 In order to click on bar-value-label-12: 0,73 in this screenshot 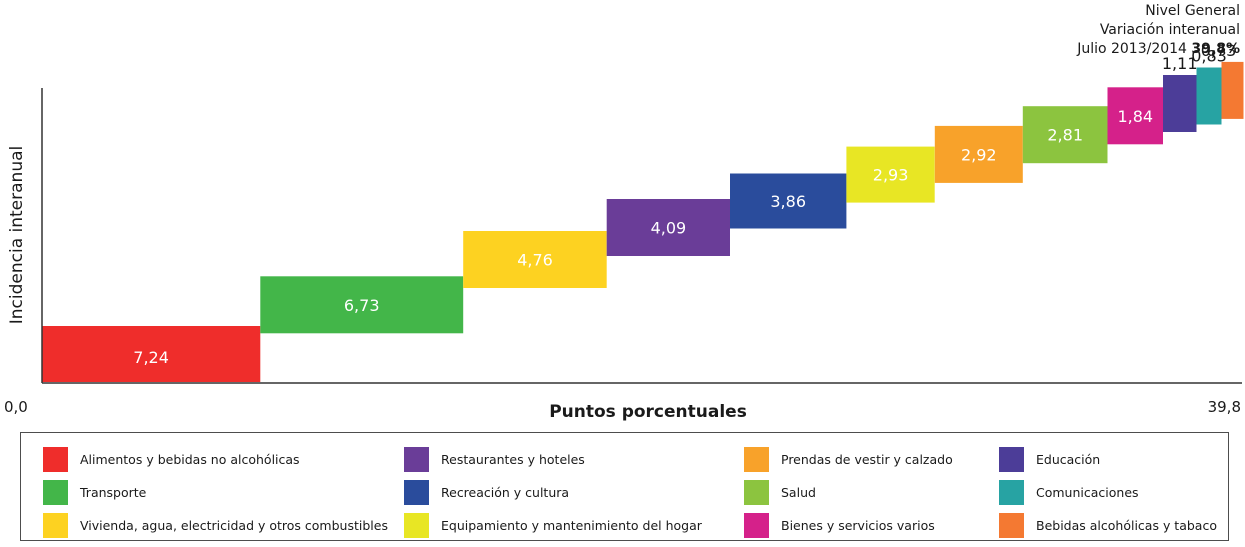, I will do `click(1219, 50)`.